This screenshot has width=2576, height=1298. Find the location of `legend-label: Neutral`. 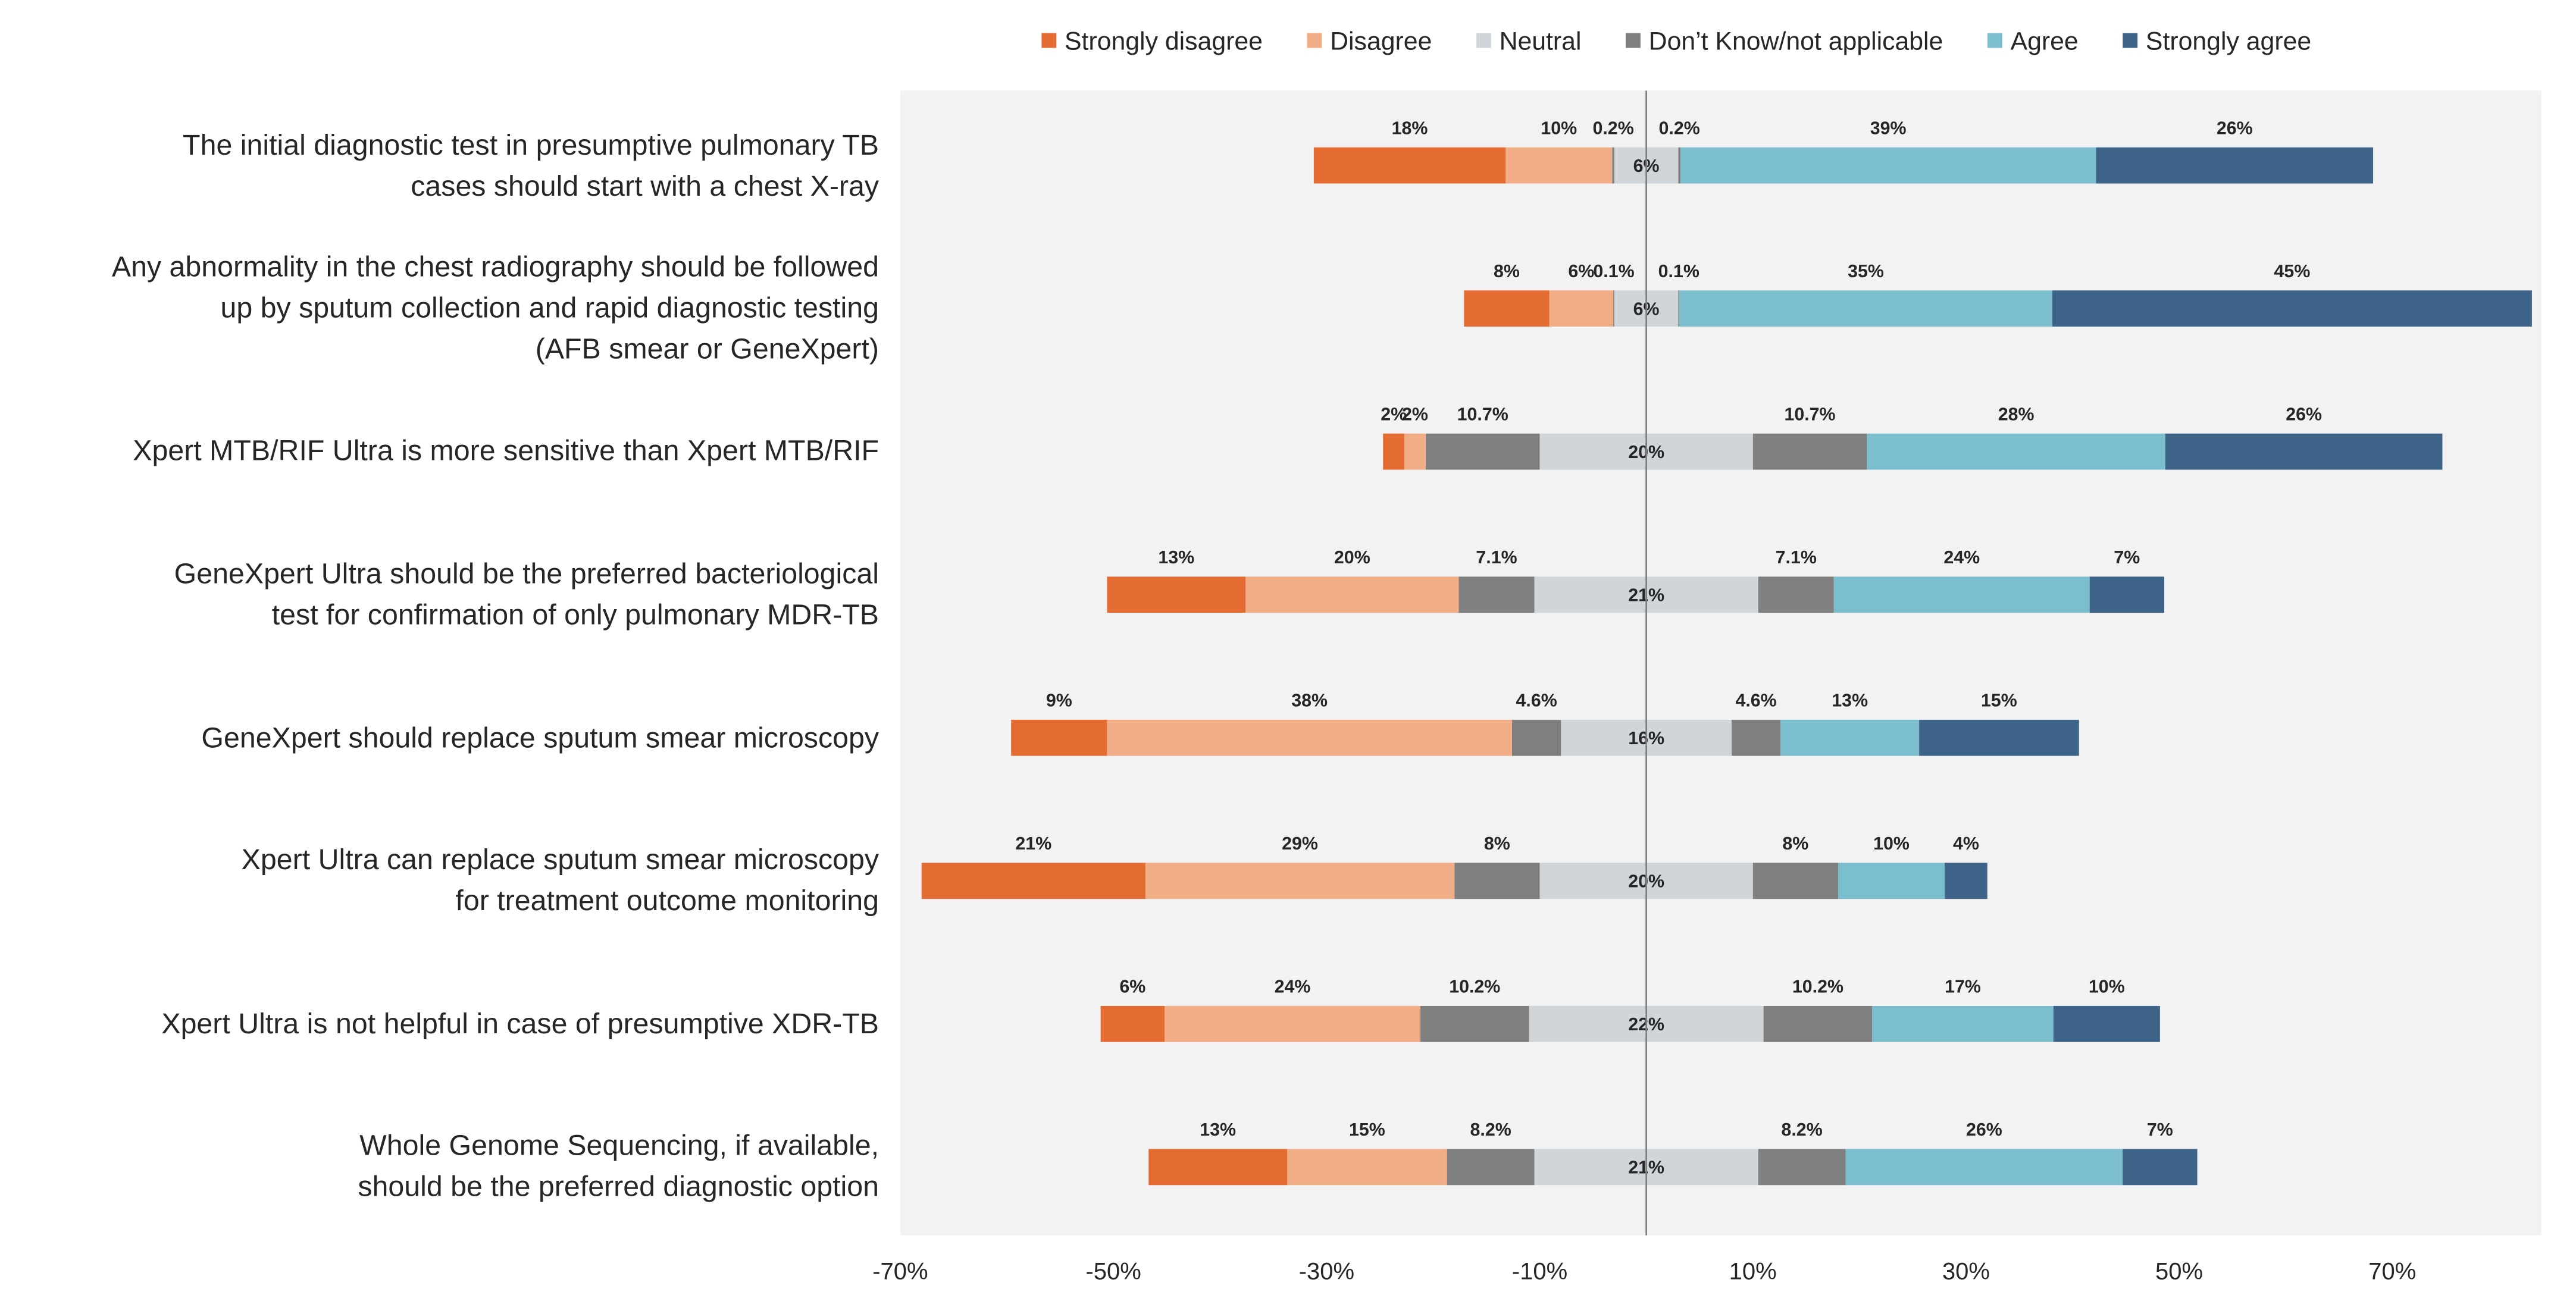

legend-label: Neutral is located at coordinates (1541, 41).